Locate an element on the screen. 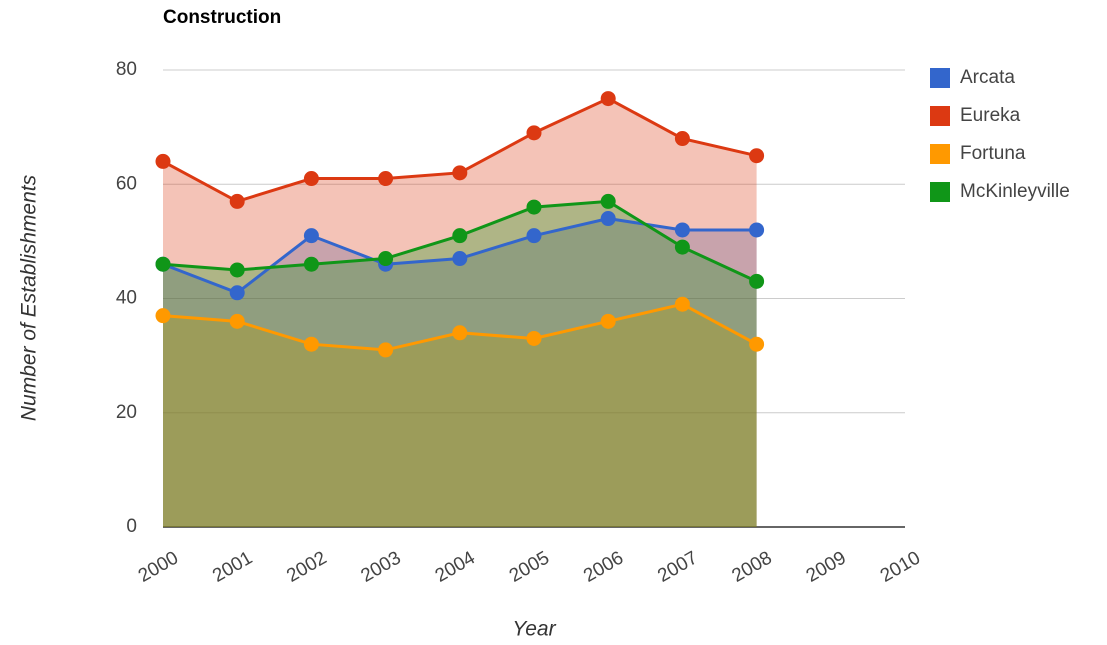 This screenshot has width=1107, height=645. y-tick-label: 40 is located at coordinates (126, 298).